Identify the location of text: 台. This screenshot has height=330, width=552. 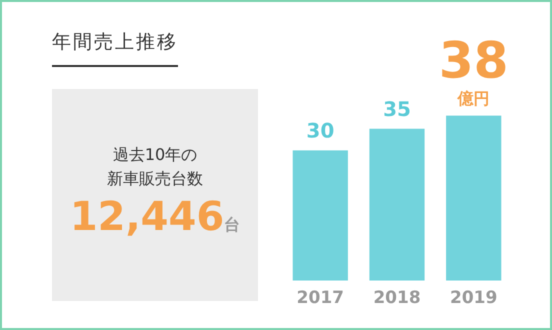
(232, 224).